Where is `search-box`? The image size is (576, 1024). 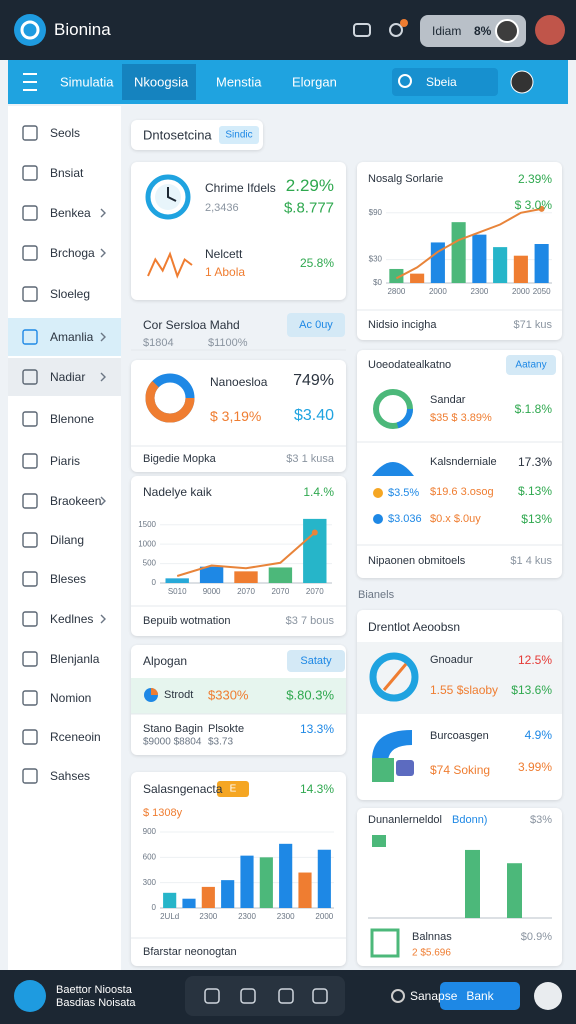 search-box is located at coordinates (445, 82).